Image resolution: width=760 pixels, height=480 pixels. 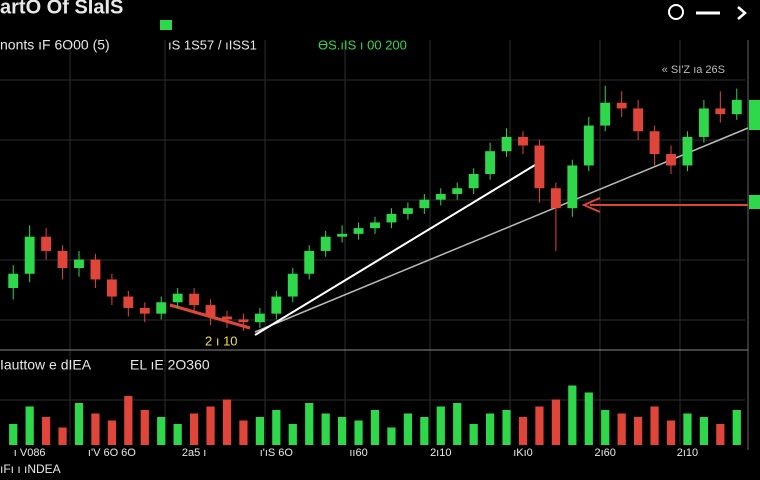 I want to click on info: « SI'Z ıa 26S, so click(x=693, y=70).